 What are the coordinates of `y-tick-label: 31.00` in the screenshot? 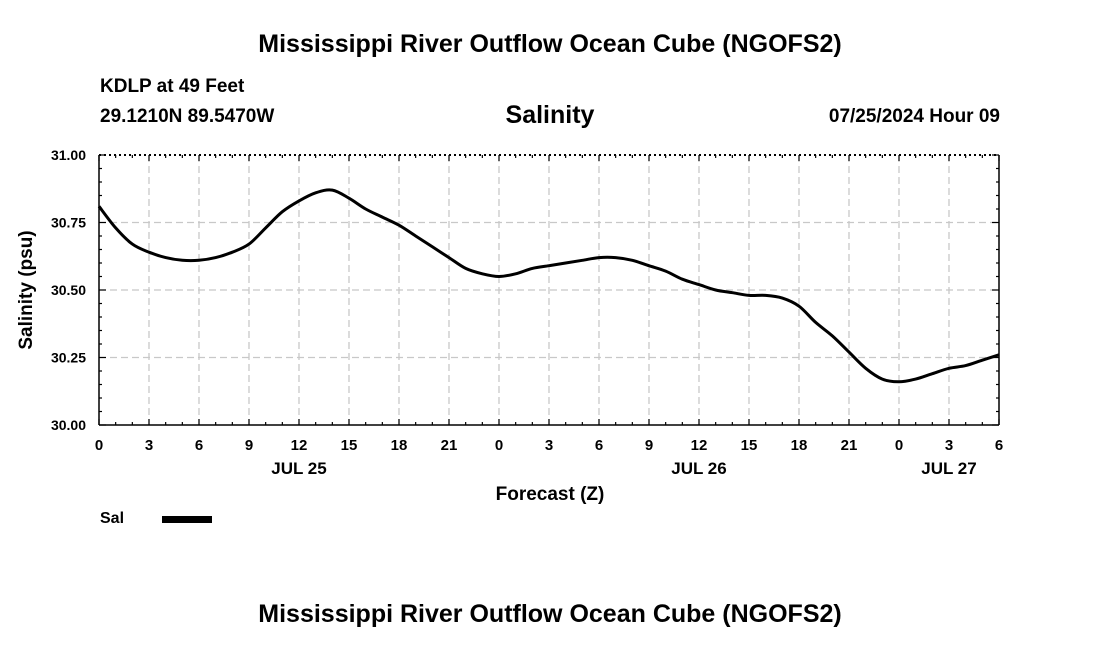 It's located at (68, 155).